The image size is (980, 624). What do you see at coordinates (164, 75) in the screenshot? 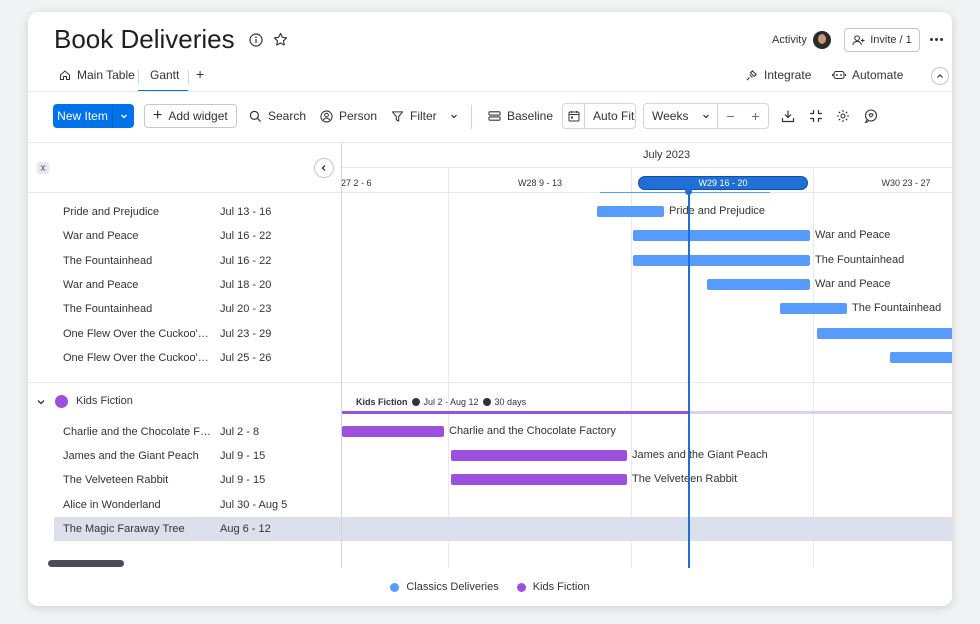
I see `tab-gantt: Gantt` at bounding box center [164, 75].